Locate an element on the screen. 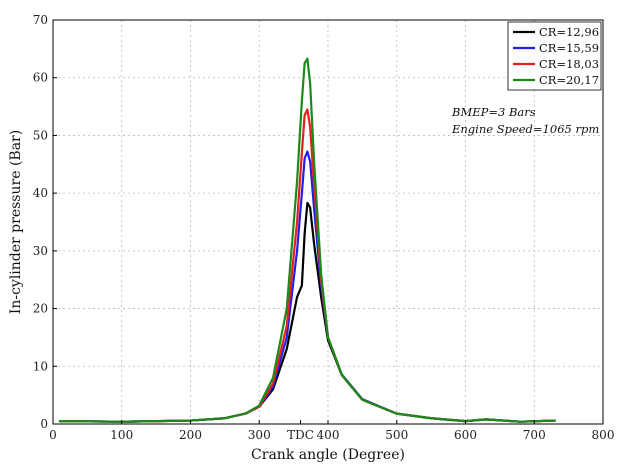 The image size is (617, 464). x-tick-label: 500 is located at coordinates (396, 435).